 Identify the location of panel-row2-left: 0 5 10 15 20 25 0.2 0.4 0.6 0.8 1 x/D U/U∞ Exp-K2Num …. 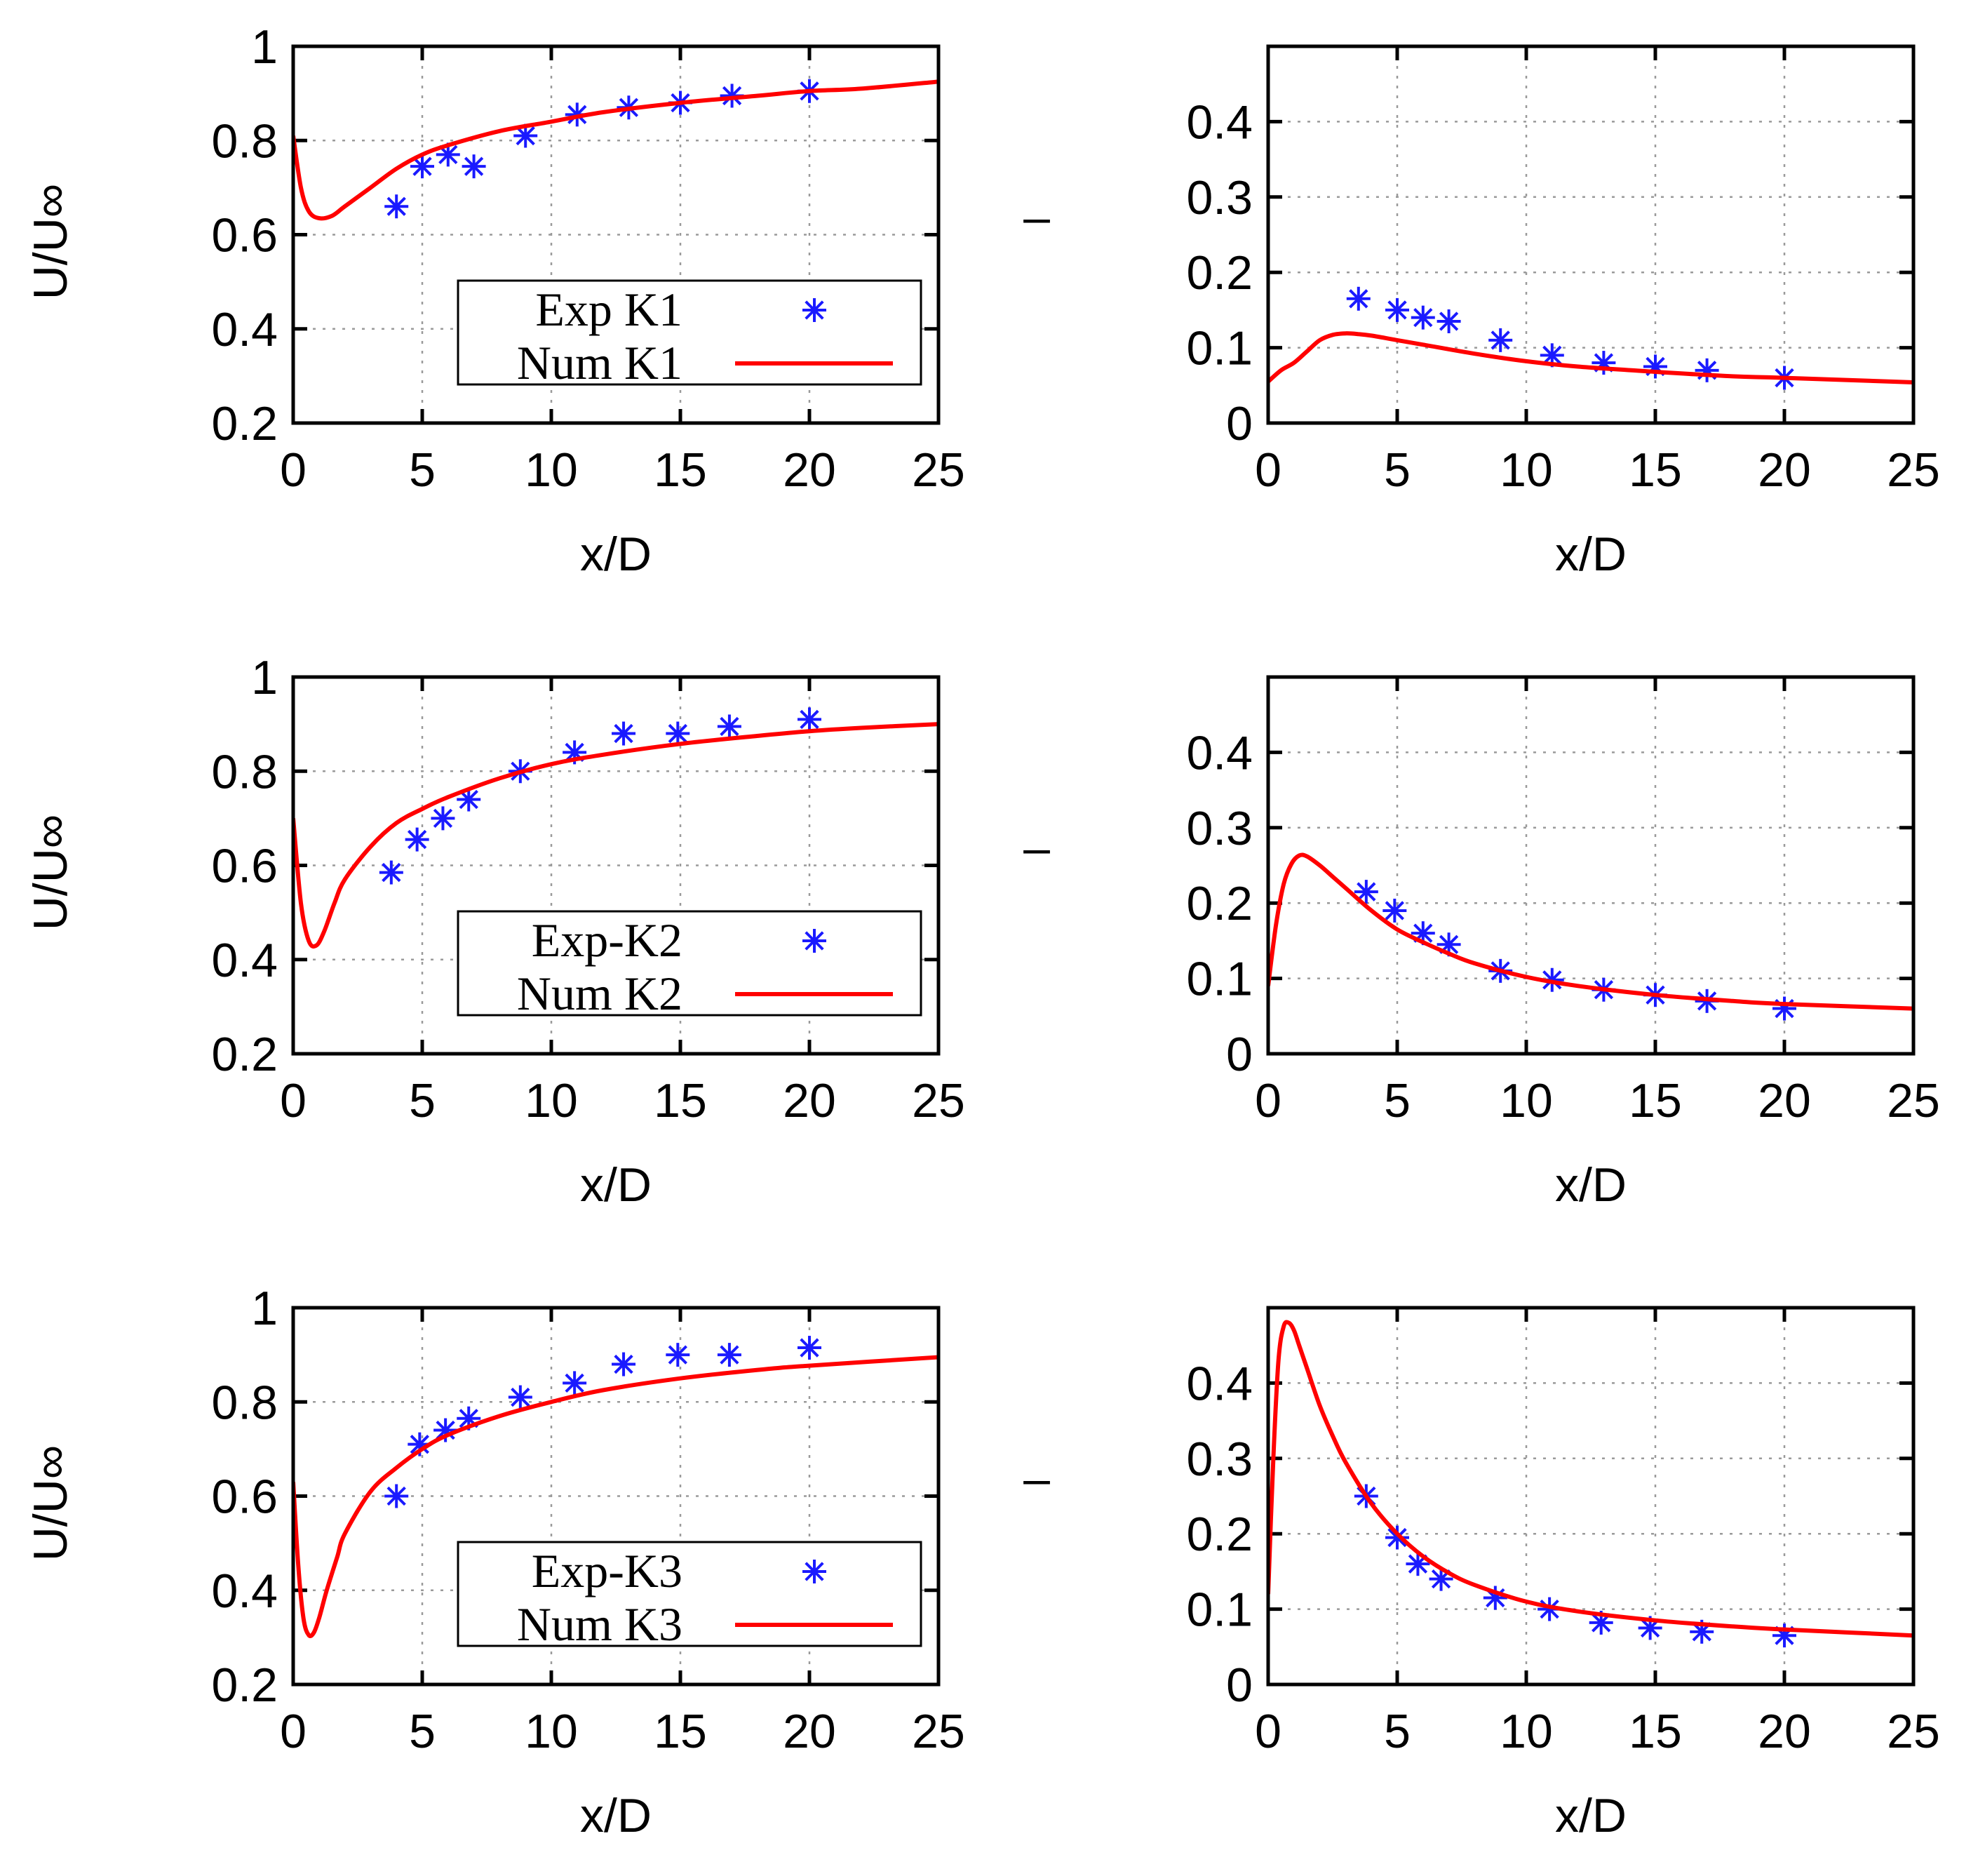
(494, 931).